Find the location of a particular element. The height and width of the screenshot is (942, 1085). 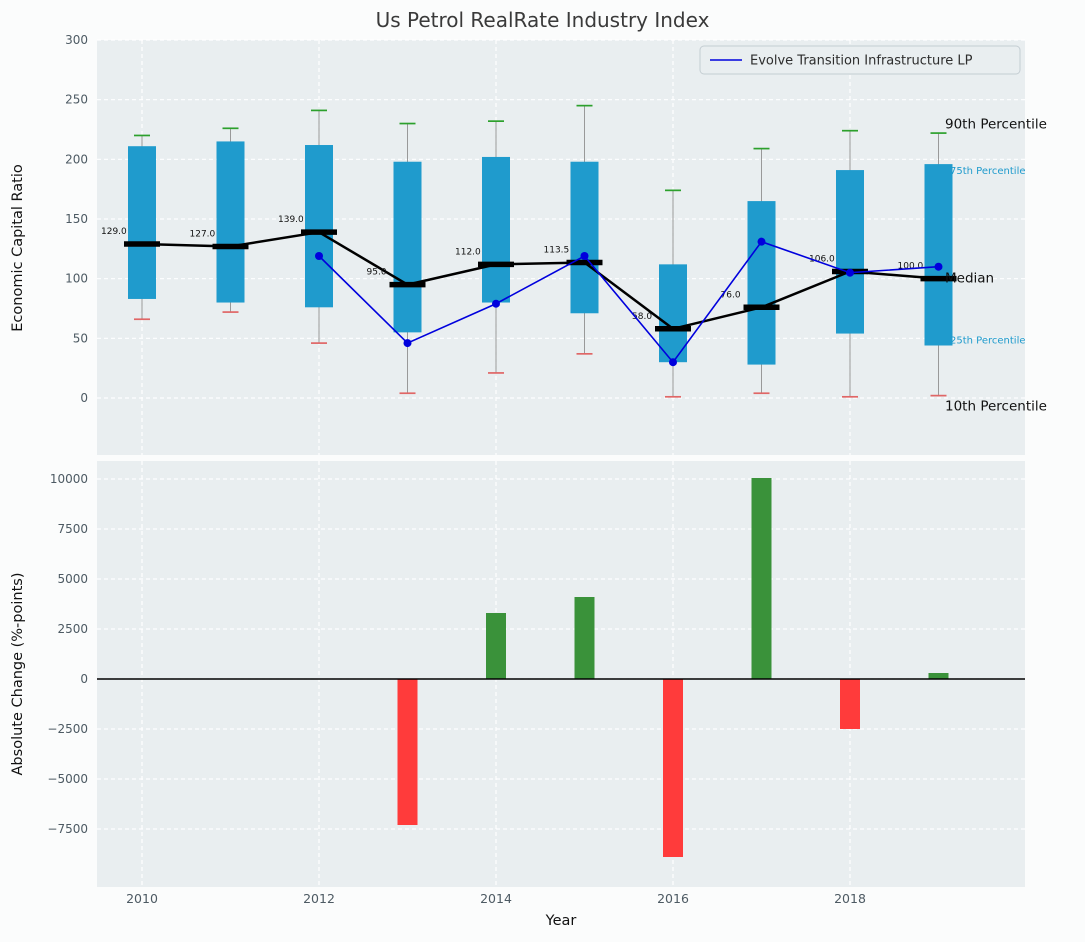

bottom-y-tick-label: −7500 is located at coordinates (67, 829).